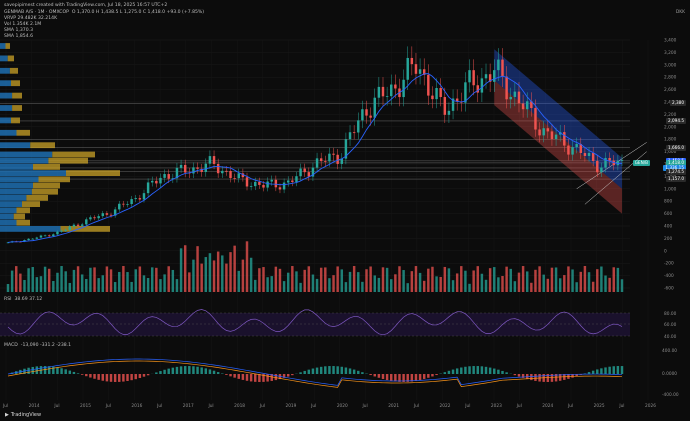 The width and height of the screenshot is (690, 421). What do you see at coordinates (547, 406) in the screenshot?
I see `time-tick-label: 2024` at bounding box center [547, 406].